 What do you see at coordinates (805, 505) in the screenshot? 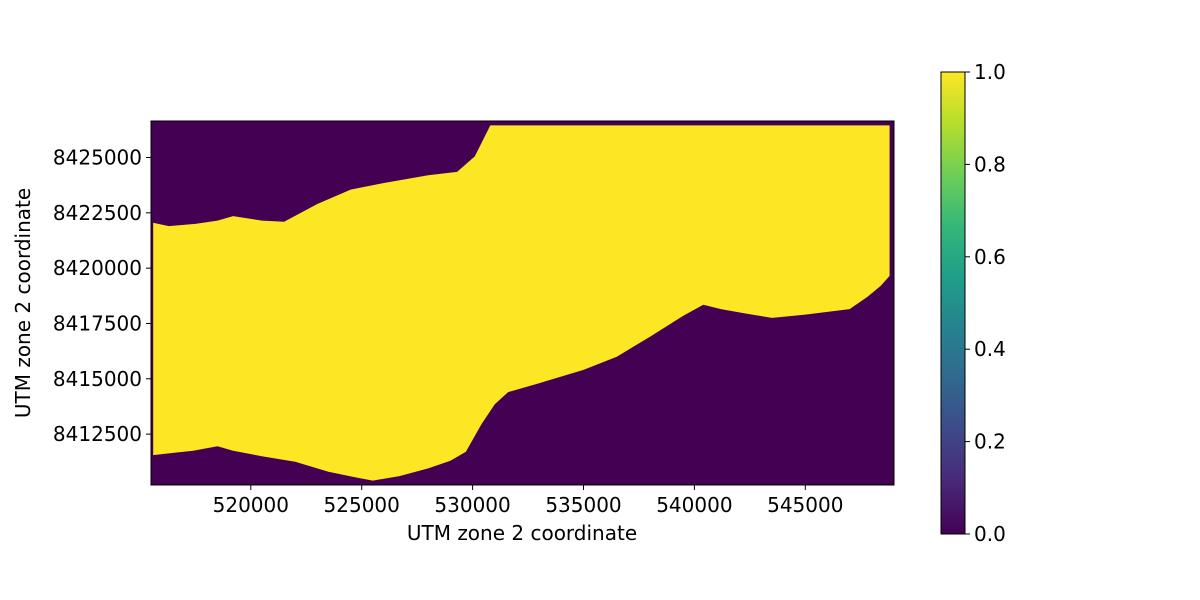
I see `x-tick-label: 545000` at bounding box center [805, 505].